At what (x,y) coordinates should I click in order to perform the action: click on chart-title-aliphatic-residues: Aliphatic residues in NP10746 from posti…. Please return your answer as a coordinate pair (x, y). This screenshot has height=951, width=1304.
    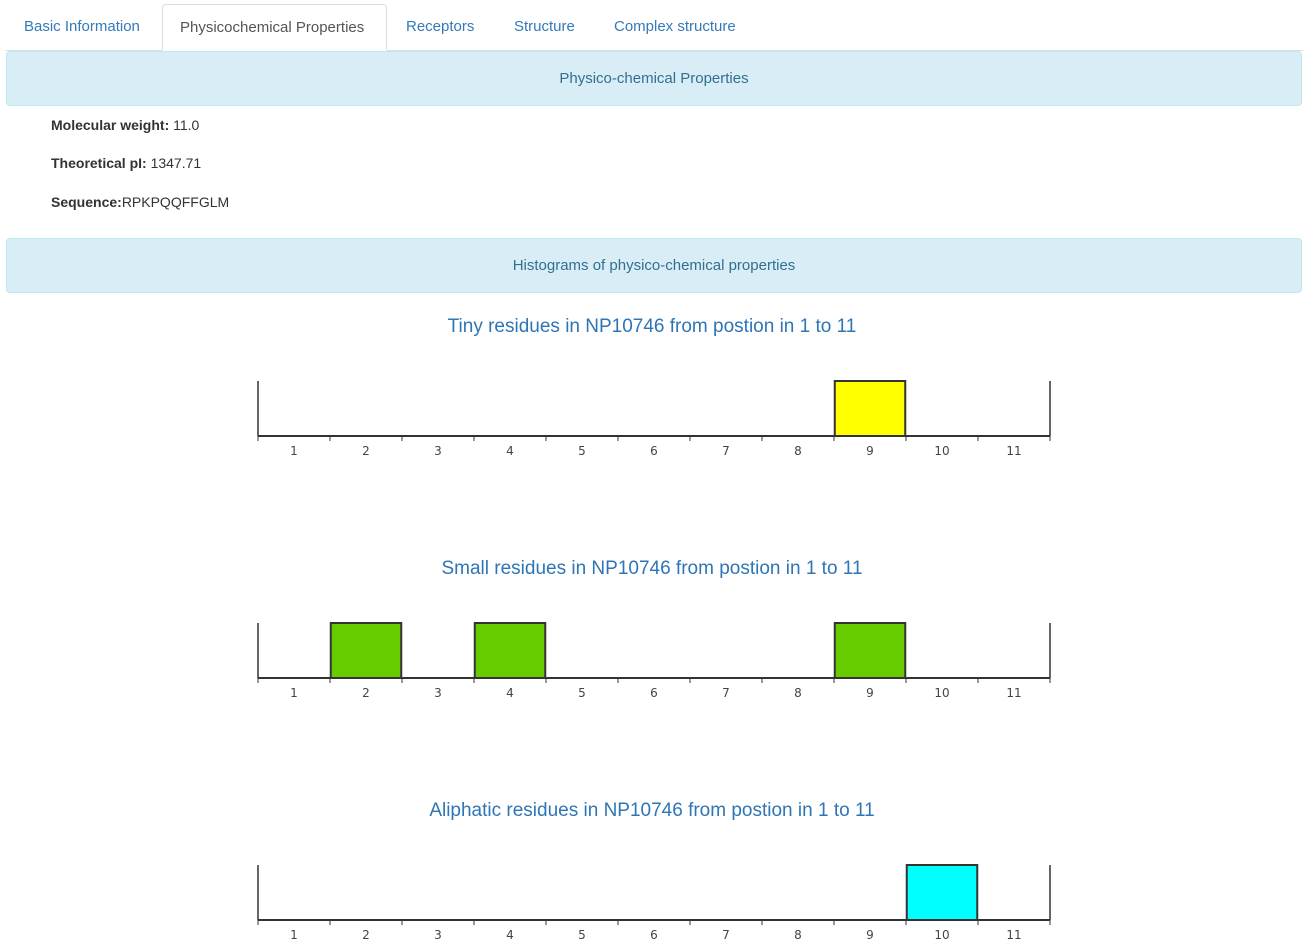
    Looking at the image, I should click on (652, 810).